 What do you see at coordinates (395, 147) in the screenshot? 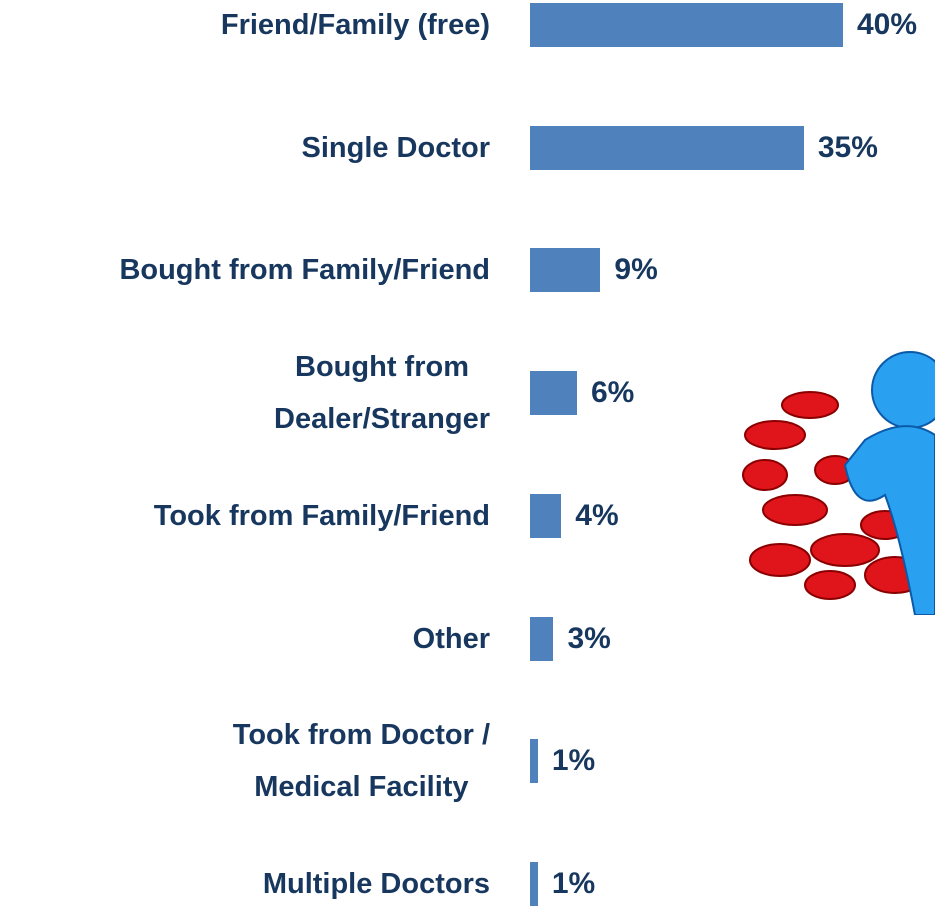
I see `category-label: Single Doctor` at bounding box center [395, 147].